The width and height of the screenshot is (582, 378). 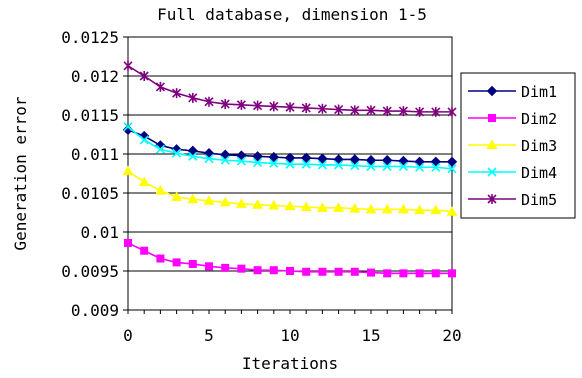 What do you see at coordinates (290, 258) in the screenshot?
I see `series-dim2` at bounding box center [290, 258].